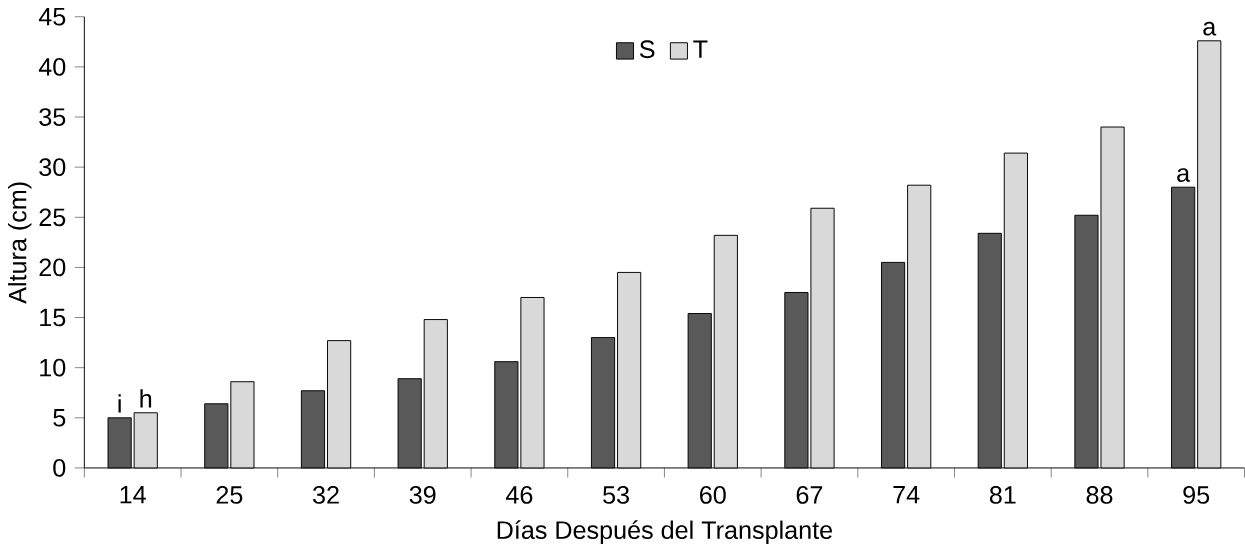 The image size is (1245, 552). What do you see at coordinates (52, 167) in the screenshot?
I see `y-tick-label: 30` at bounding box center [52, 167].